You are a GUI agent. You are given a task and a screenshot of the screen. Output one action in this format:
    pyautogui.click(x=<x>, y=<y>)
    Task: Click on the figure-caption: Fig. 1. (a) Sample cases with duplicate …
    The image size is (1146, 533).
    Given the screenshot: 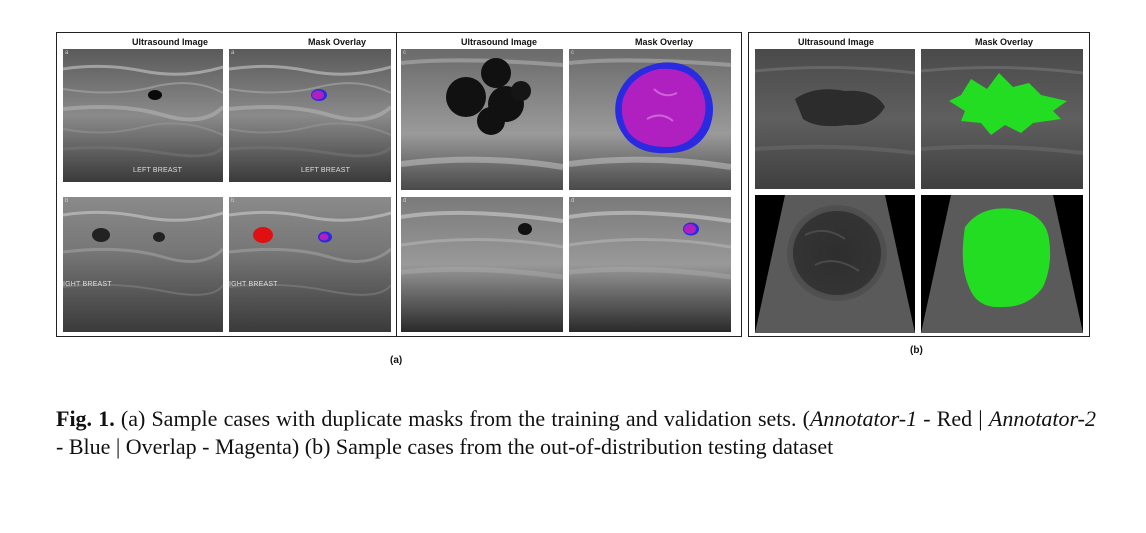 What is the action you would take?
    pyautogui.click(x=576, y=433)
    